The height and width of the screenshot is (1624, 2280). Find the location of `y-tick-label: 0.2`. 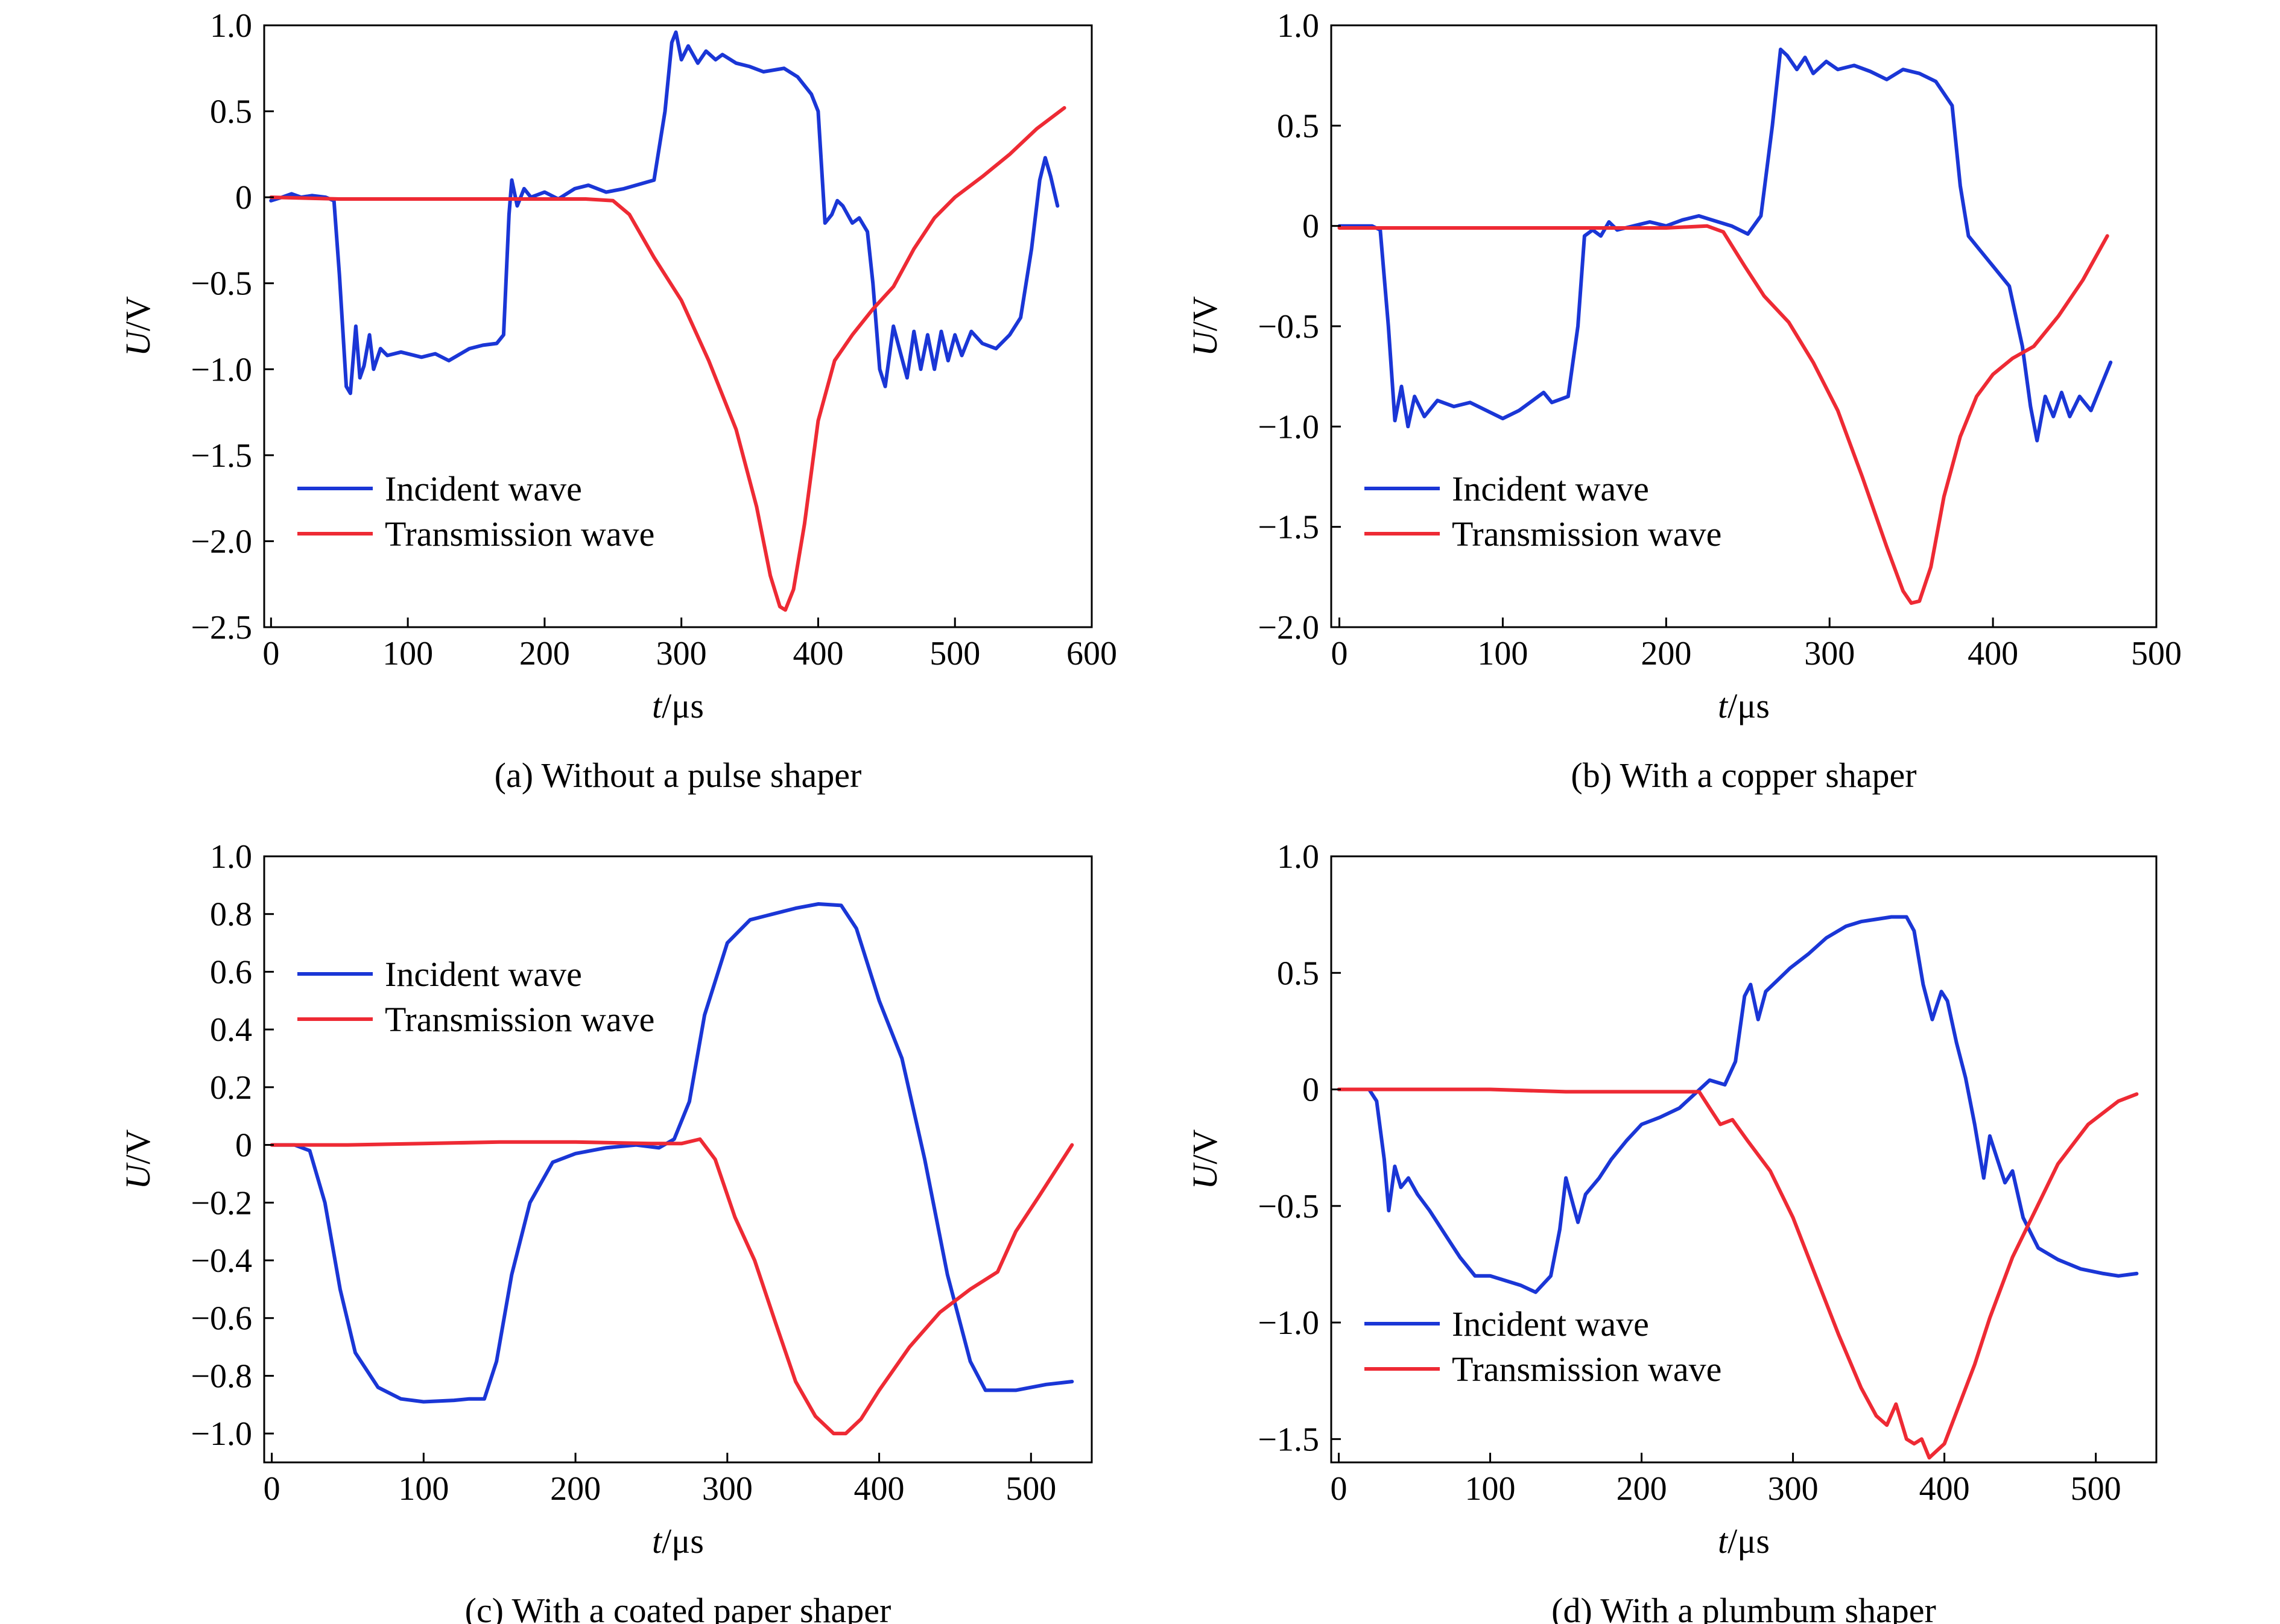

y-tick-label: 0.2 is located at coordinates (231, 1088).